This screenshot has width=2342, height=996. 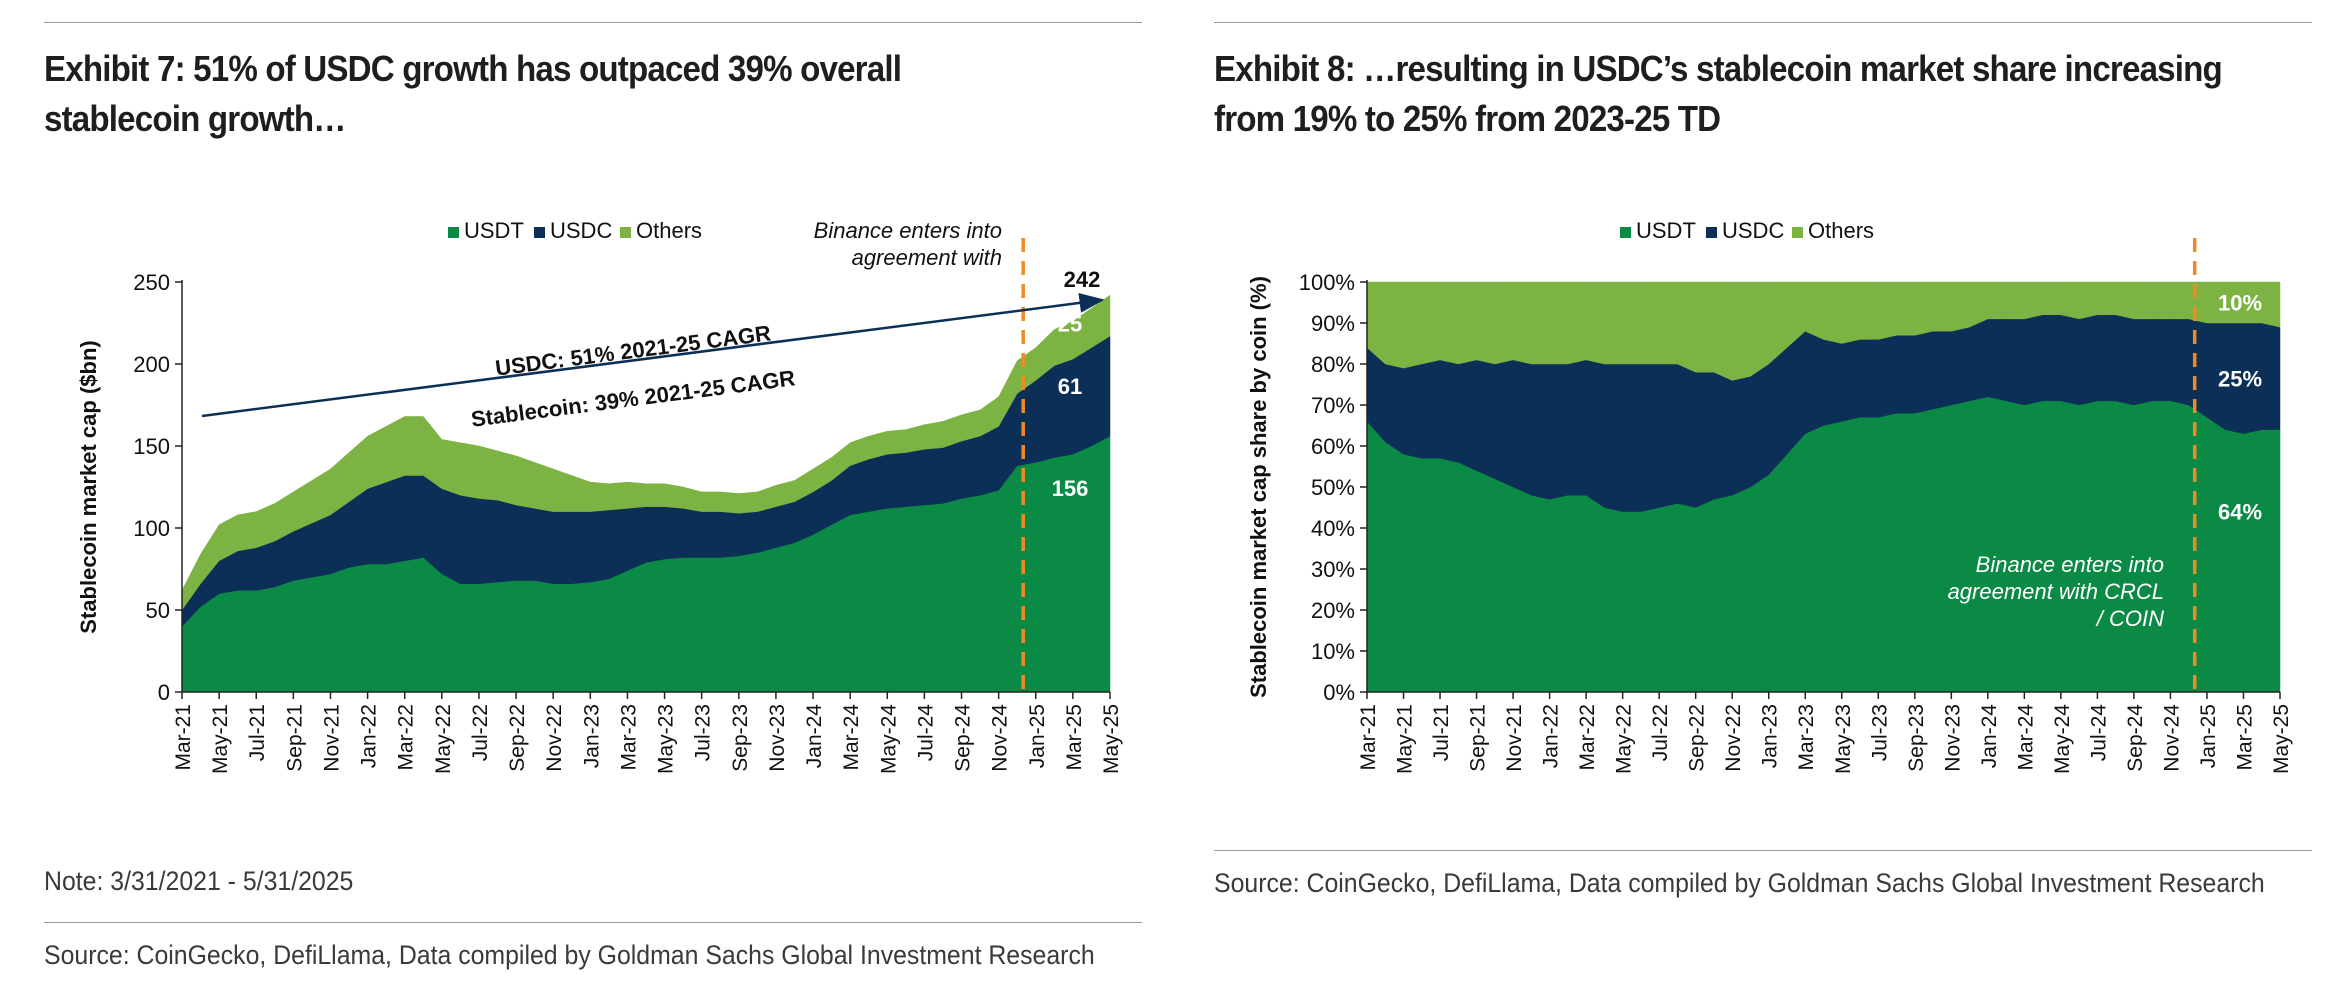 I want to click on legend-swatch-others, so click(x=625, y=232).